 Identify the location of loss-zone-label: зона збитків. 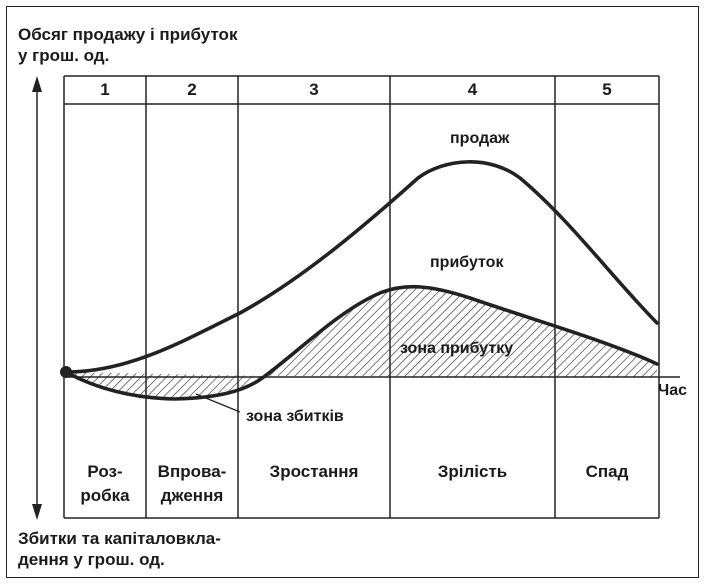
(295, 416).